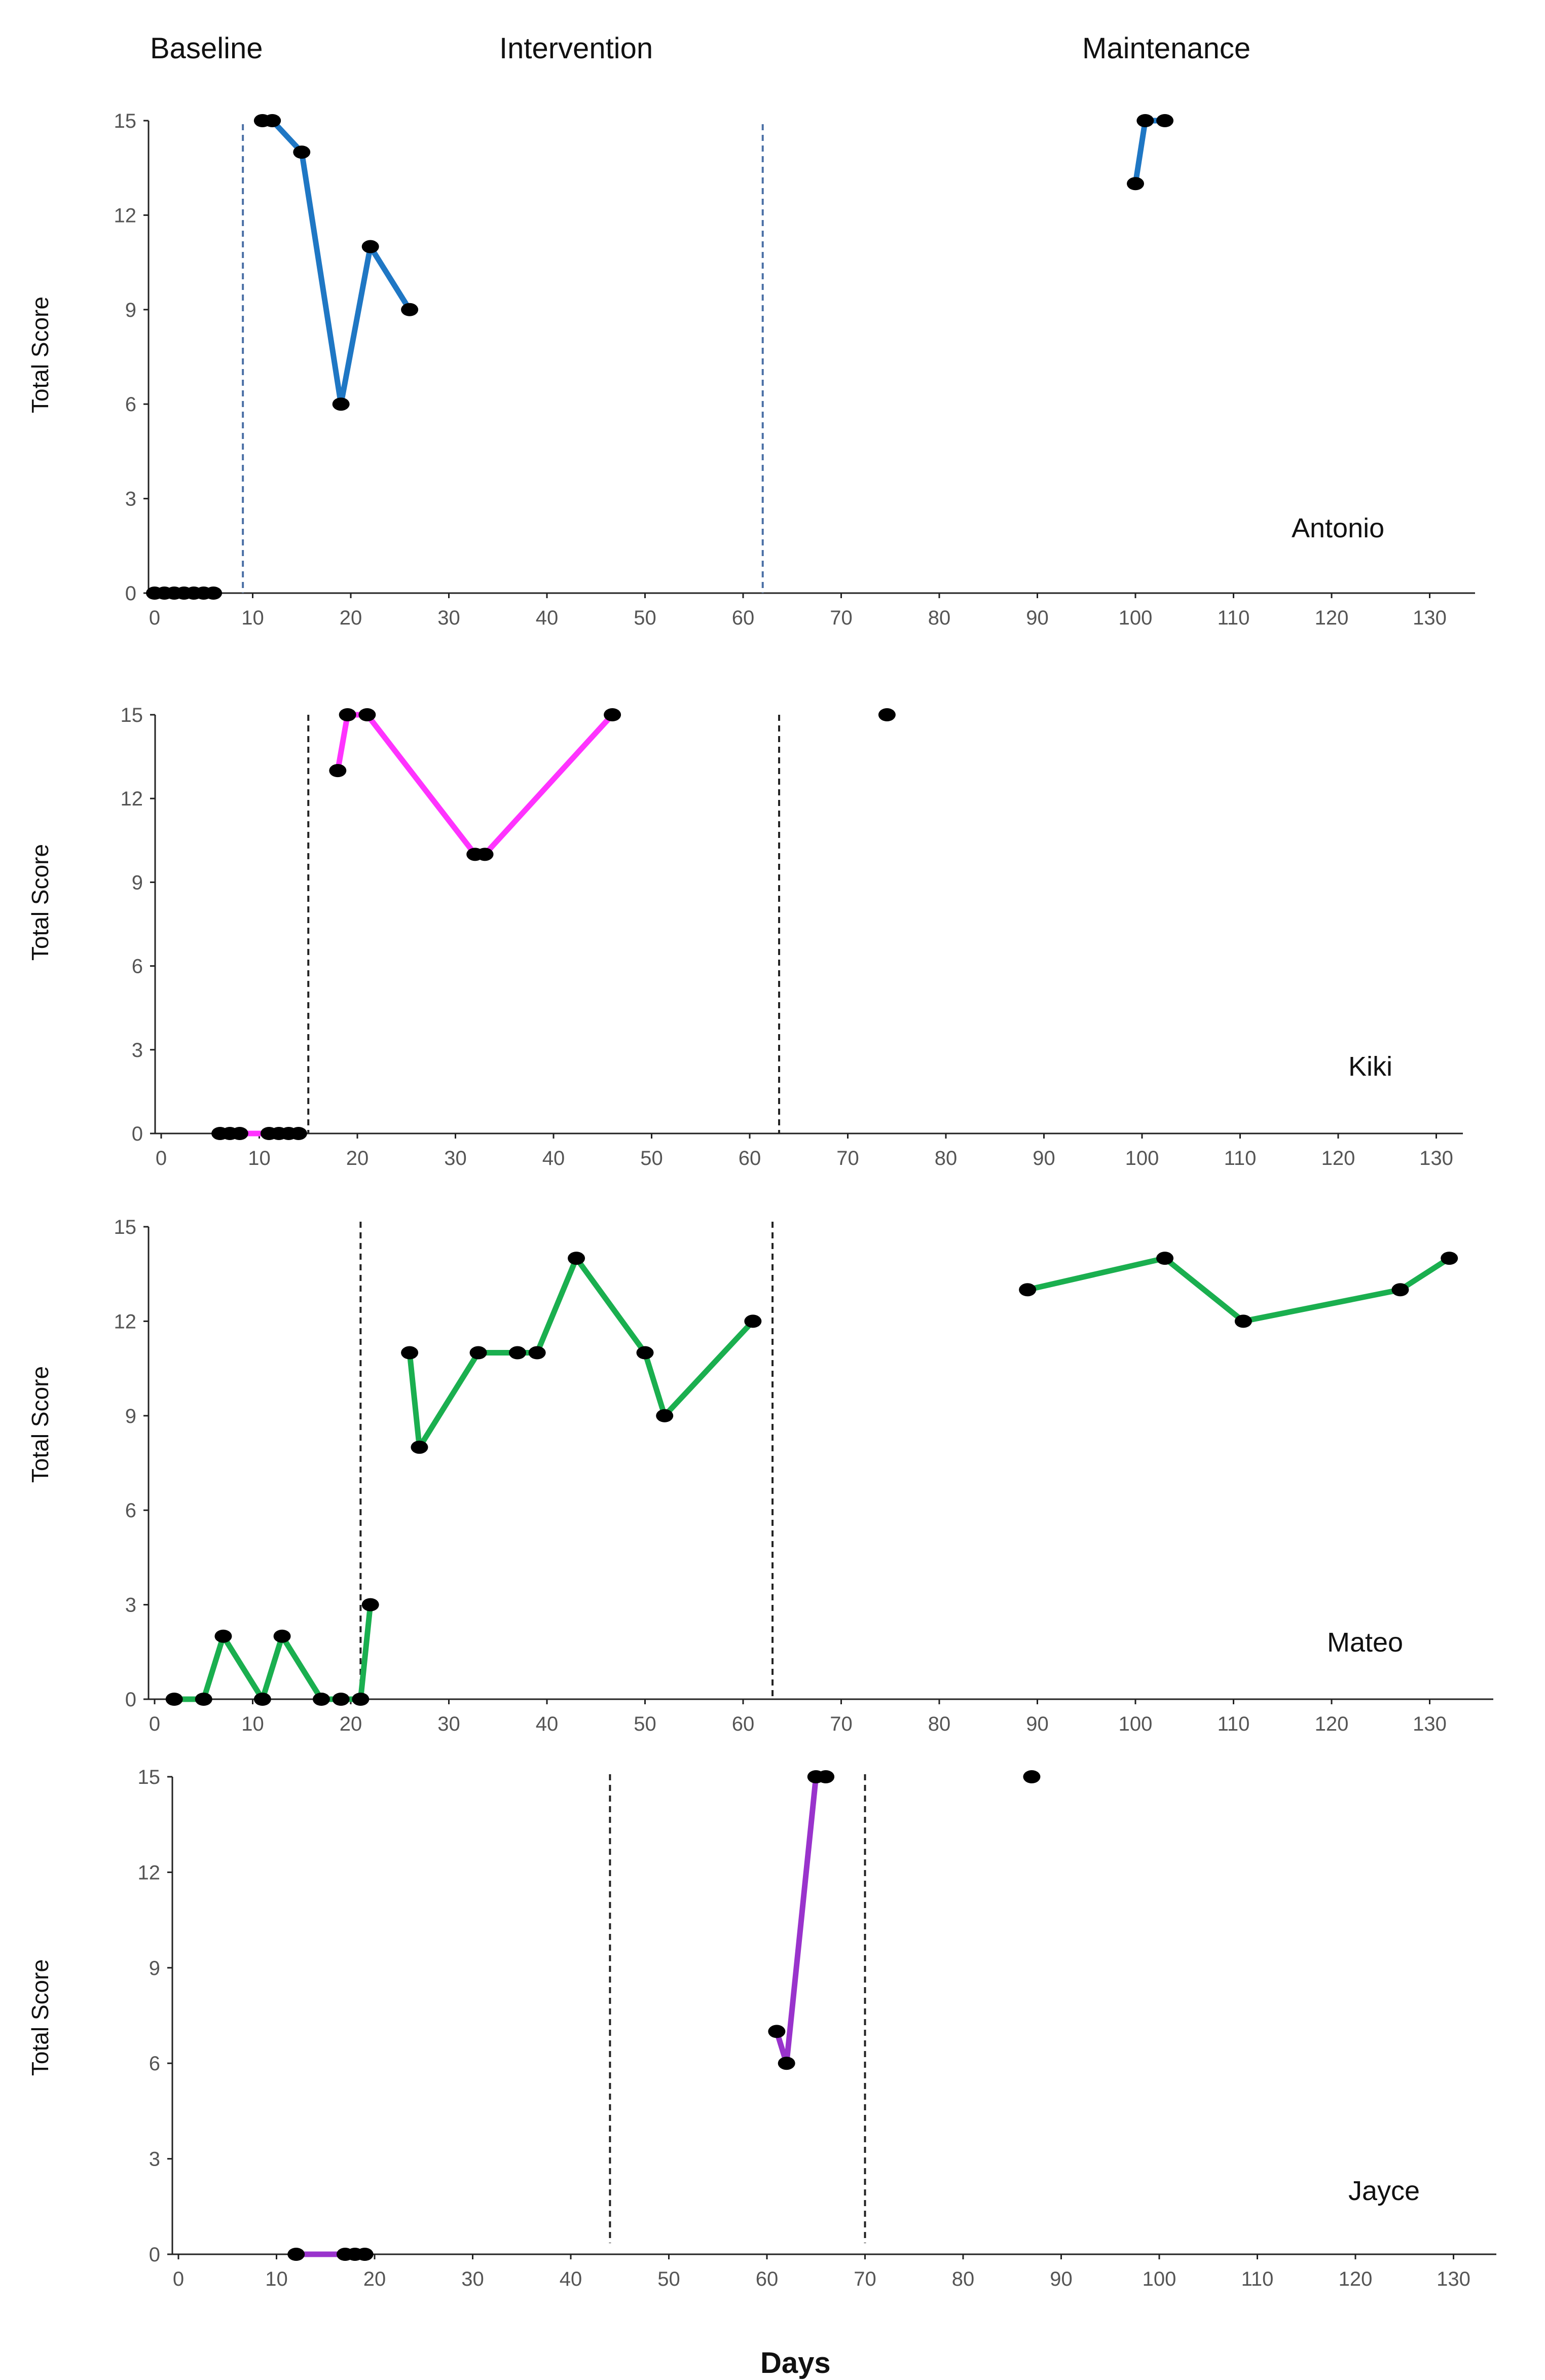  What do you see at coordinates (576, 48) in the screenshot?
I see `phase-label-intervention: Intervention` at bounding box center [576, 48].